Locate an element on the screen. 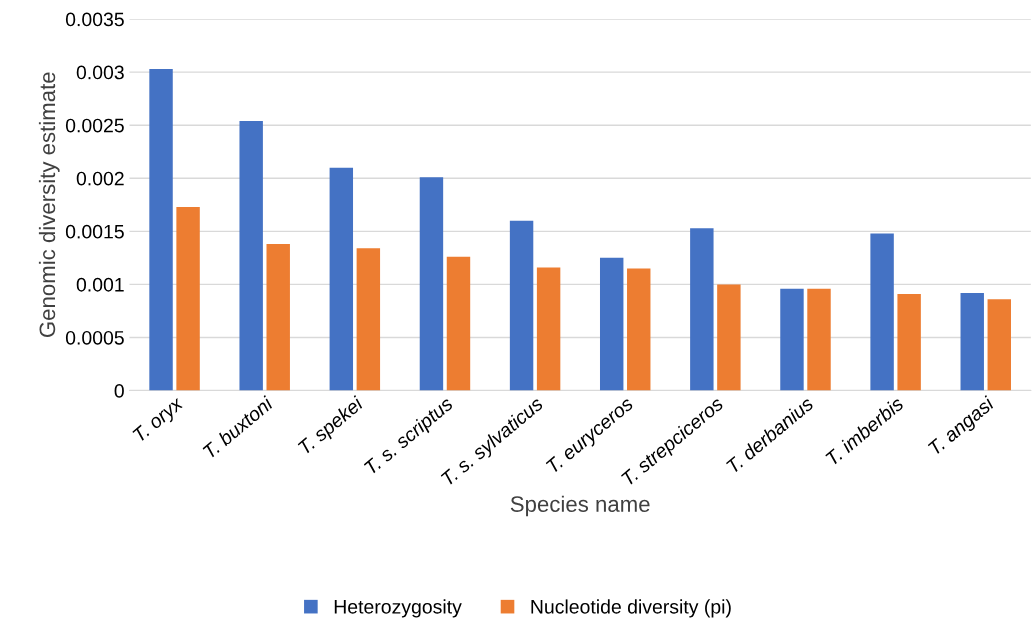 This screenshot has height=635, width=1036. y-tick-label: 0.002 is located at coordinates (100, 178).